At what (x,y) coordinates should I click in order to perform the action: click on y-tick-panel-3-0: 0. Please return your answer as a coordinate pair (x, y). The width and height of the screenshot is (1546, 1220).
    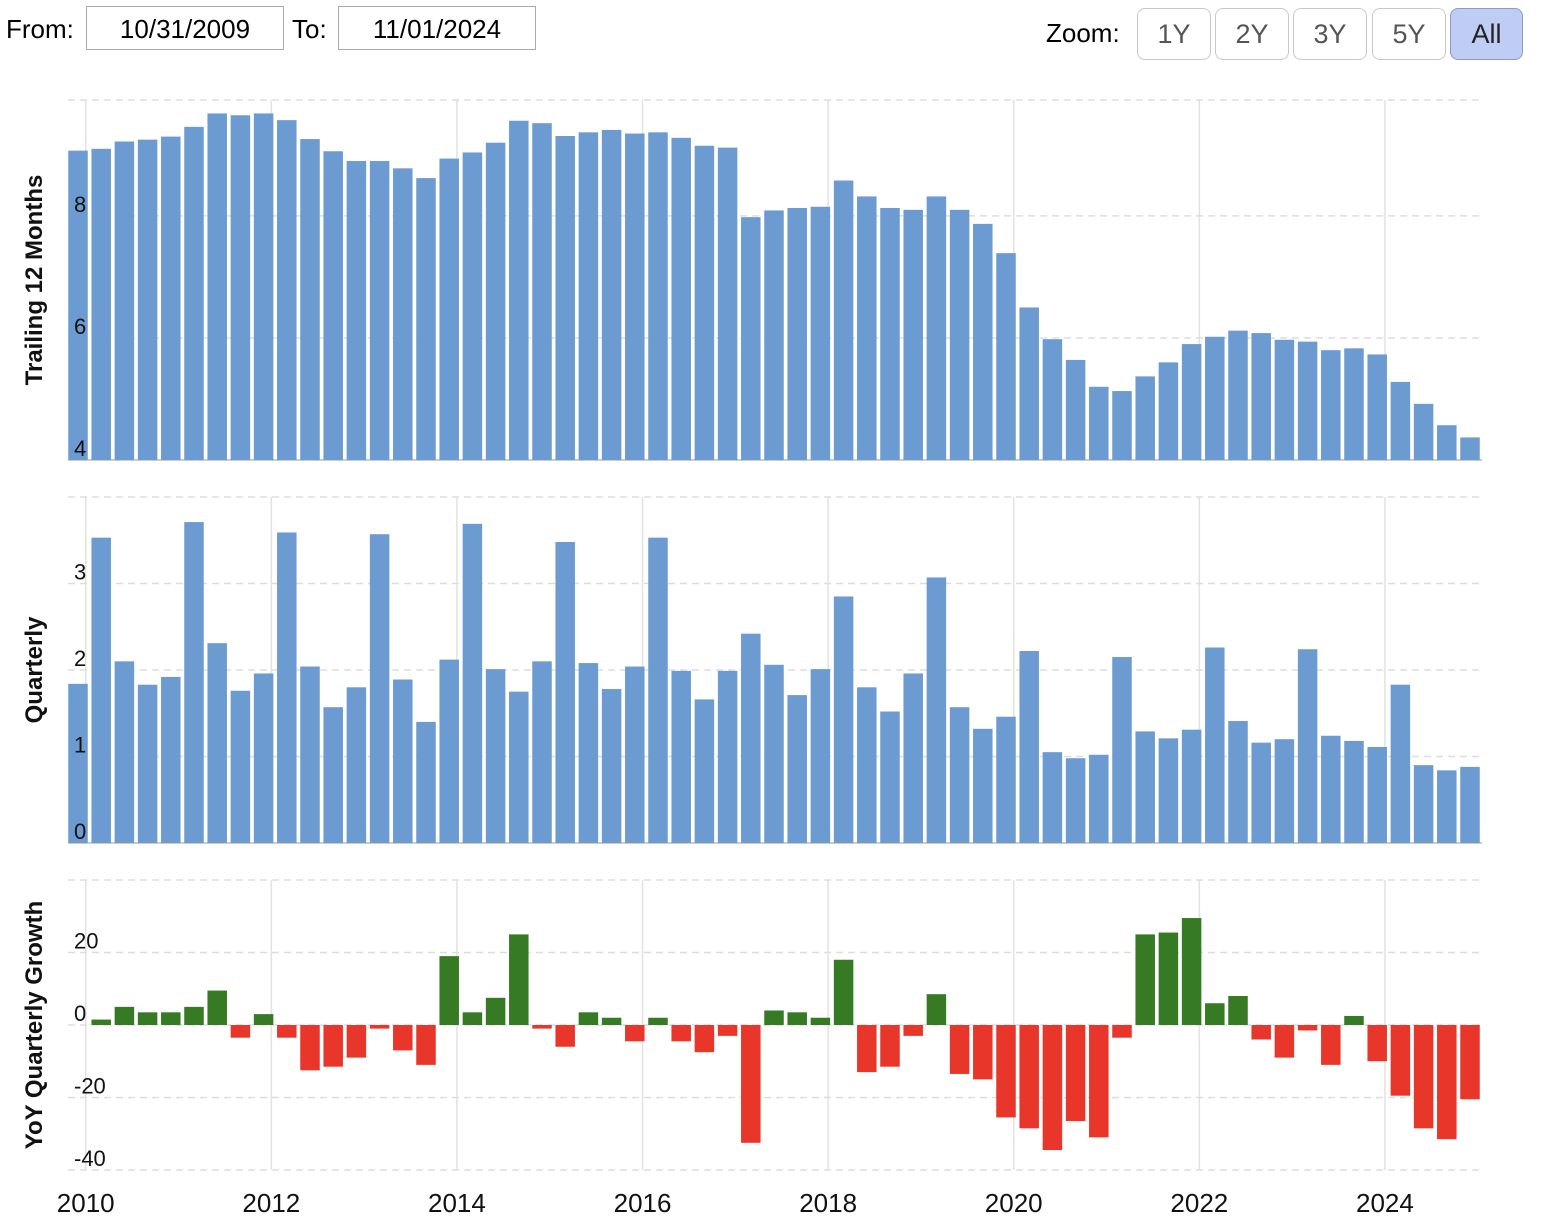
    Looking at the image, I should click on (80, 1013).